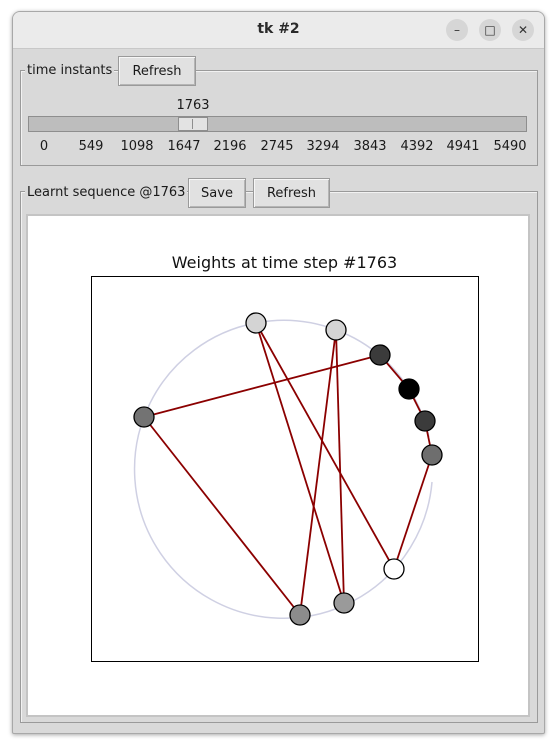 Image resolution: width=556 pixels, height=747 pixels. I want to click on time-refresh-button: Refresh, so click(157, 71).